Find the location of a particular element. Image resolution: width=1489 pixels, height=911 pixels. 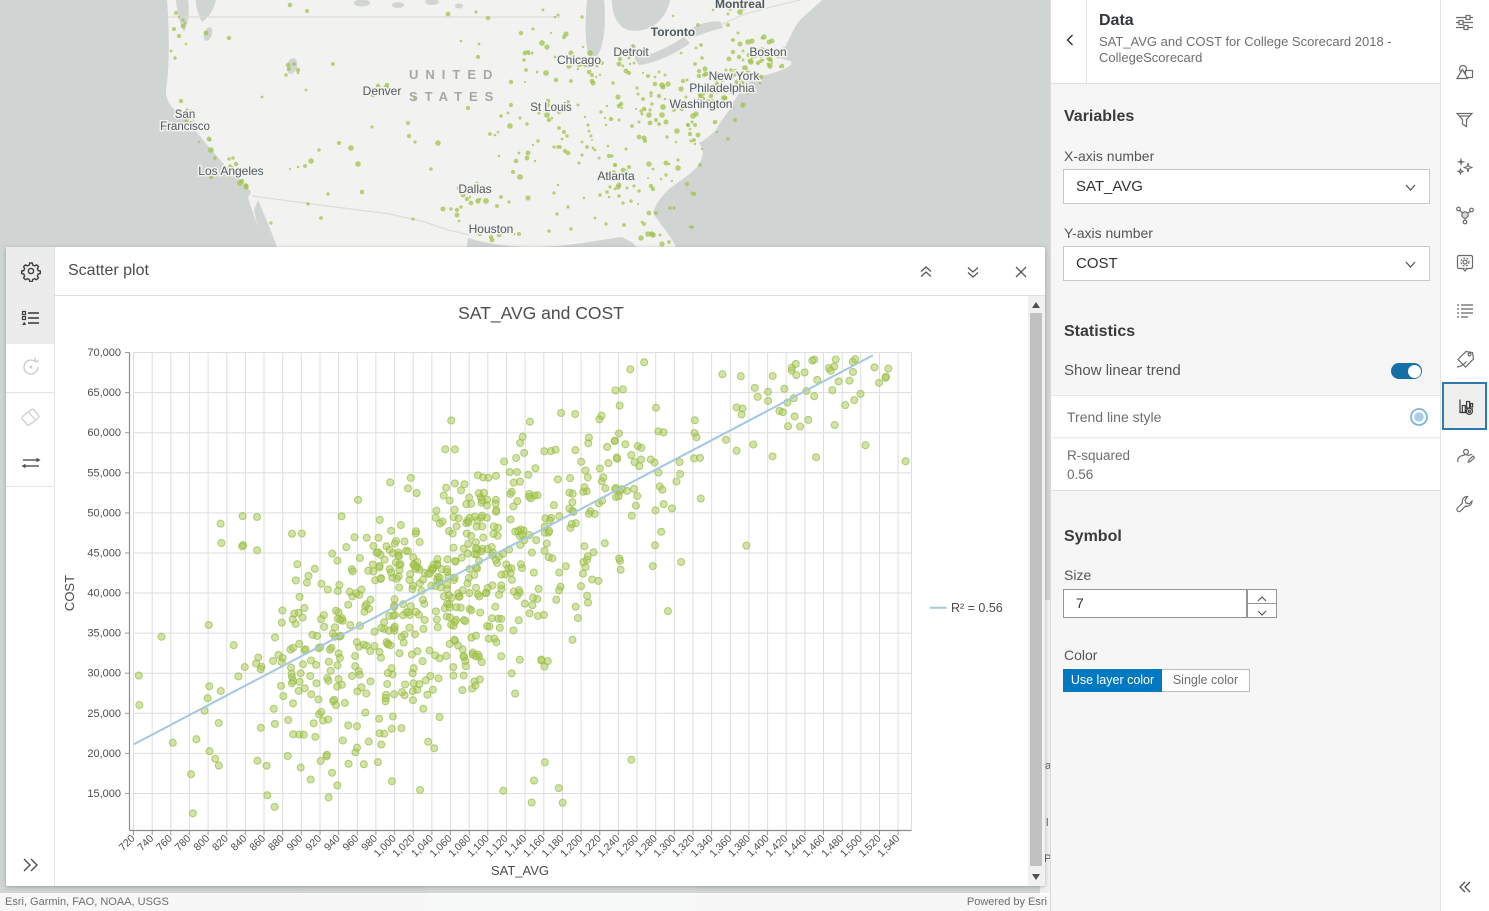

svg-text: Philadelphia is located at coordinates (722, 88).